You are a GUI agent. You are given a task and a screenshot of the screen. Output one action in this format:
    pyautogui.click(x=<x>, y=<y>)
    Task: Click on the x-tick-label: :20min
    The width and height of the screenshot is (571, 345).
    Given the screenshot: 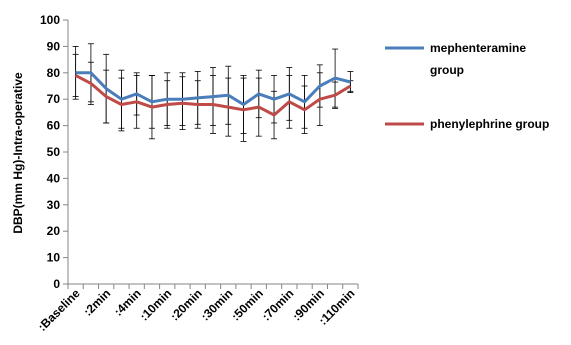 What is the action you would take?
    pyautogui.click(x=186, y=304)
    